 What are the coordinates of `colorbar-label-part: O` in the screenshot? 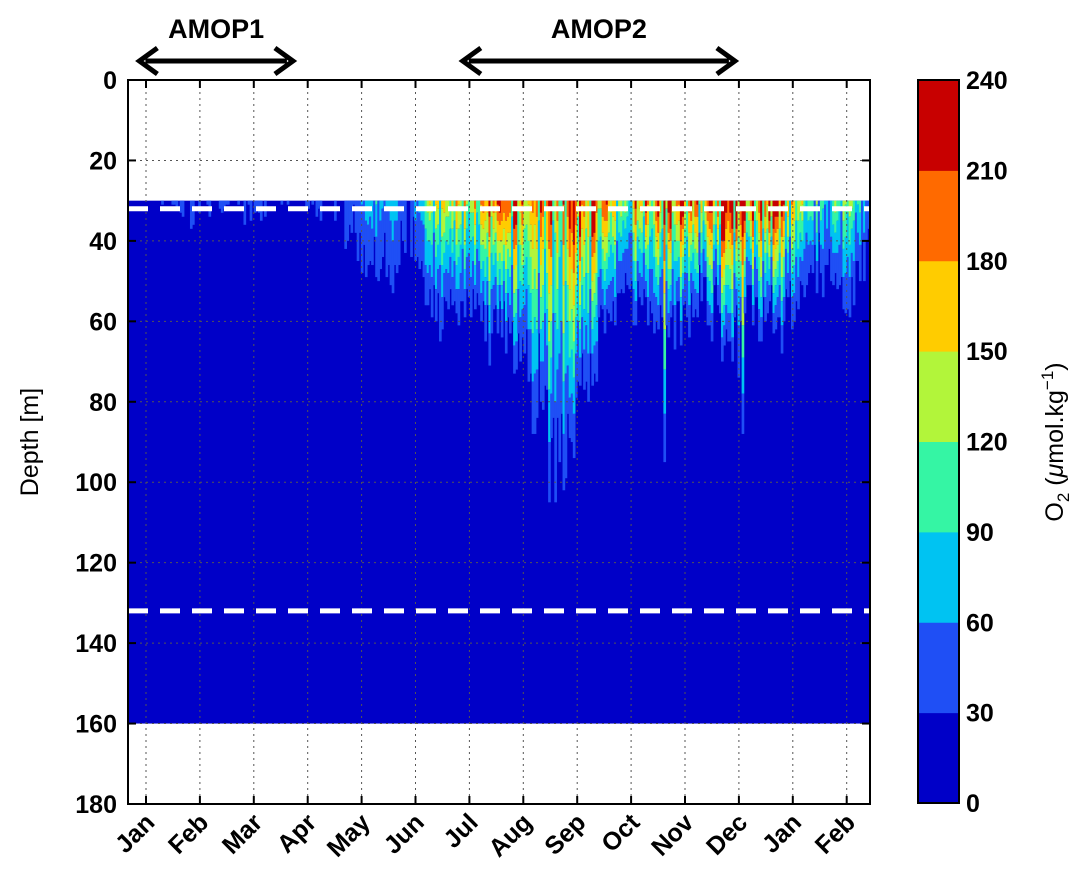 It's located at (1055, 511).